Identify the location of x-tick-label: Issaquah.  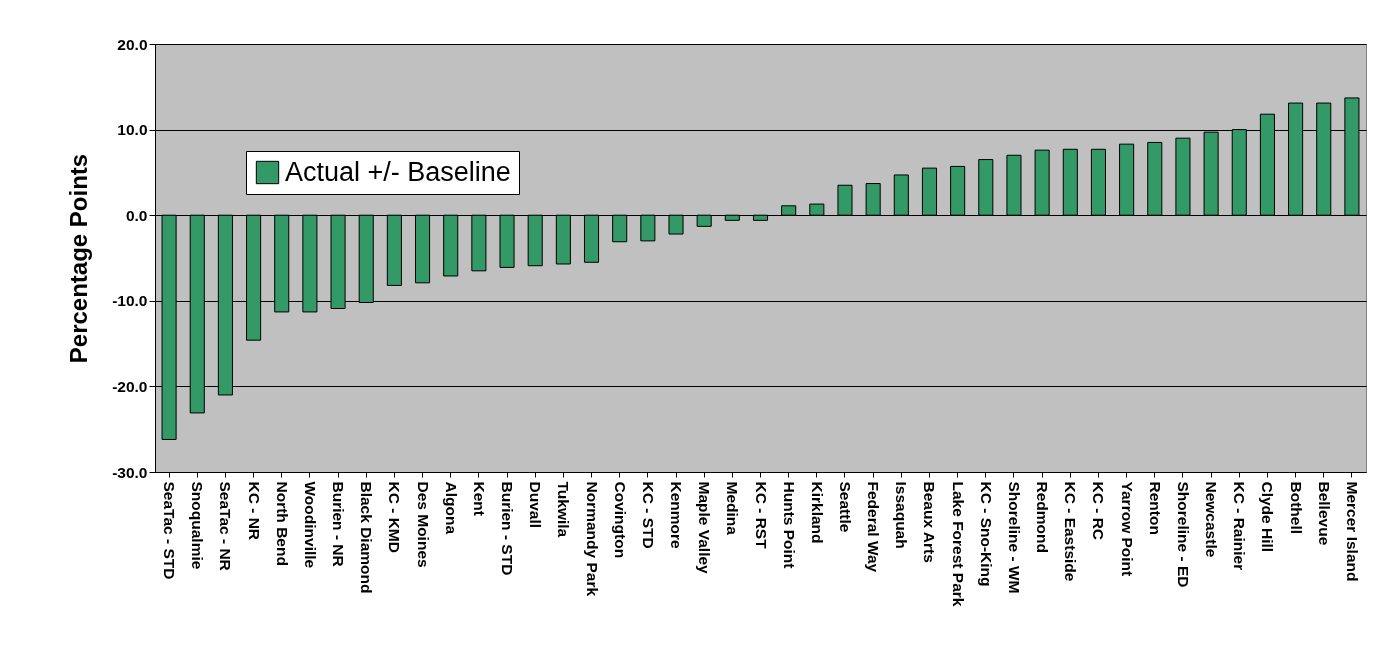
(902, 515).